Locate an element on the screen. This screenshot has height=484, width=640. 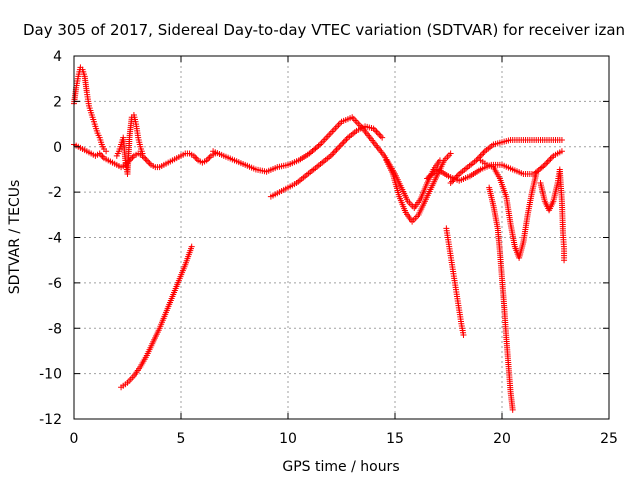
y-tick-label: -10 is located at coordinates (50, 375).